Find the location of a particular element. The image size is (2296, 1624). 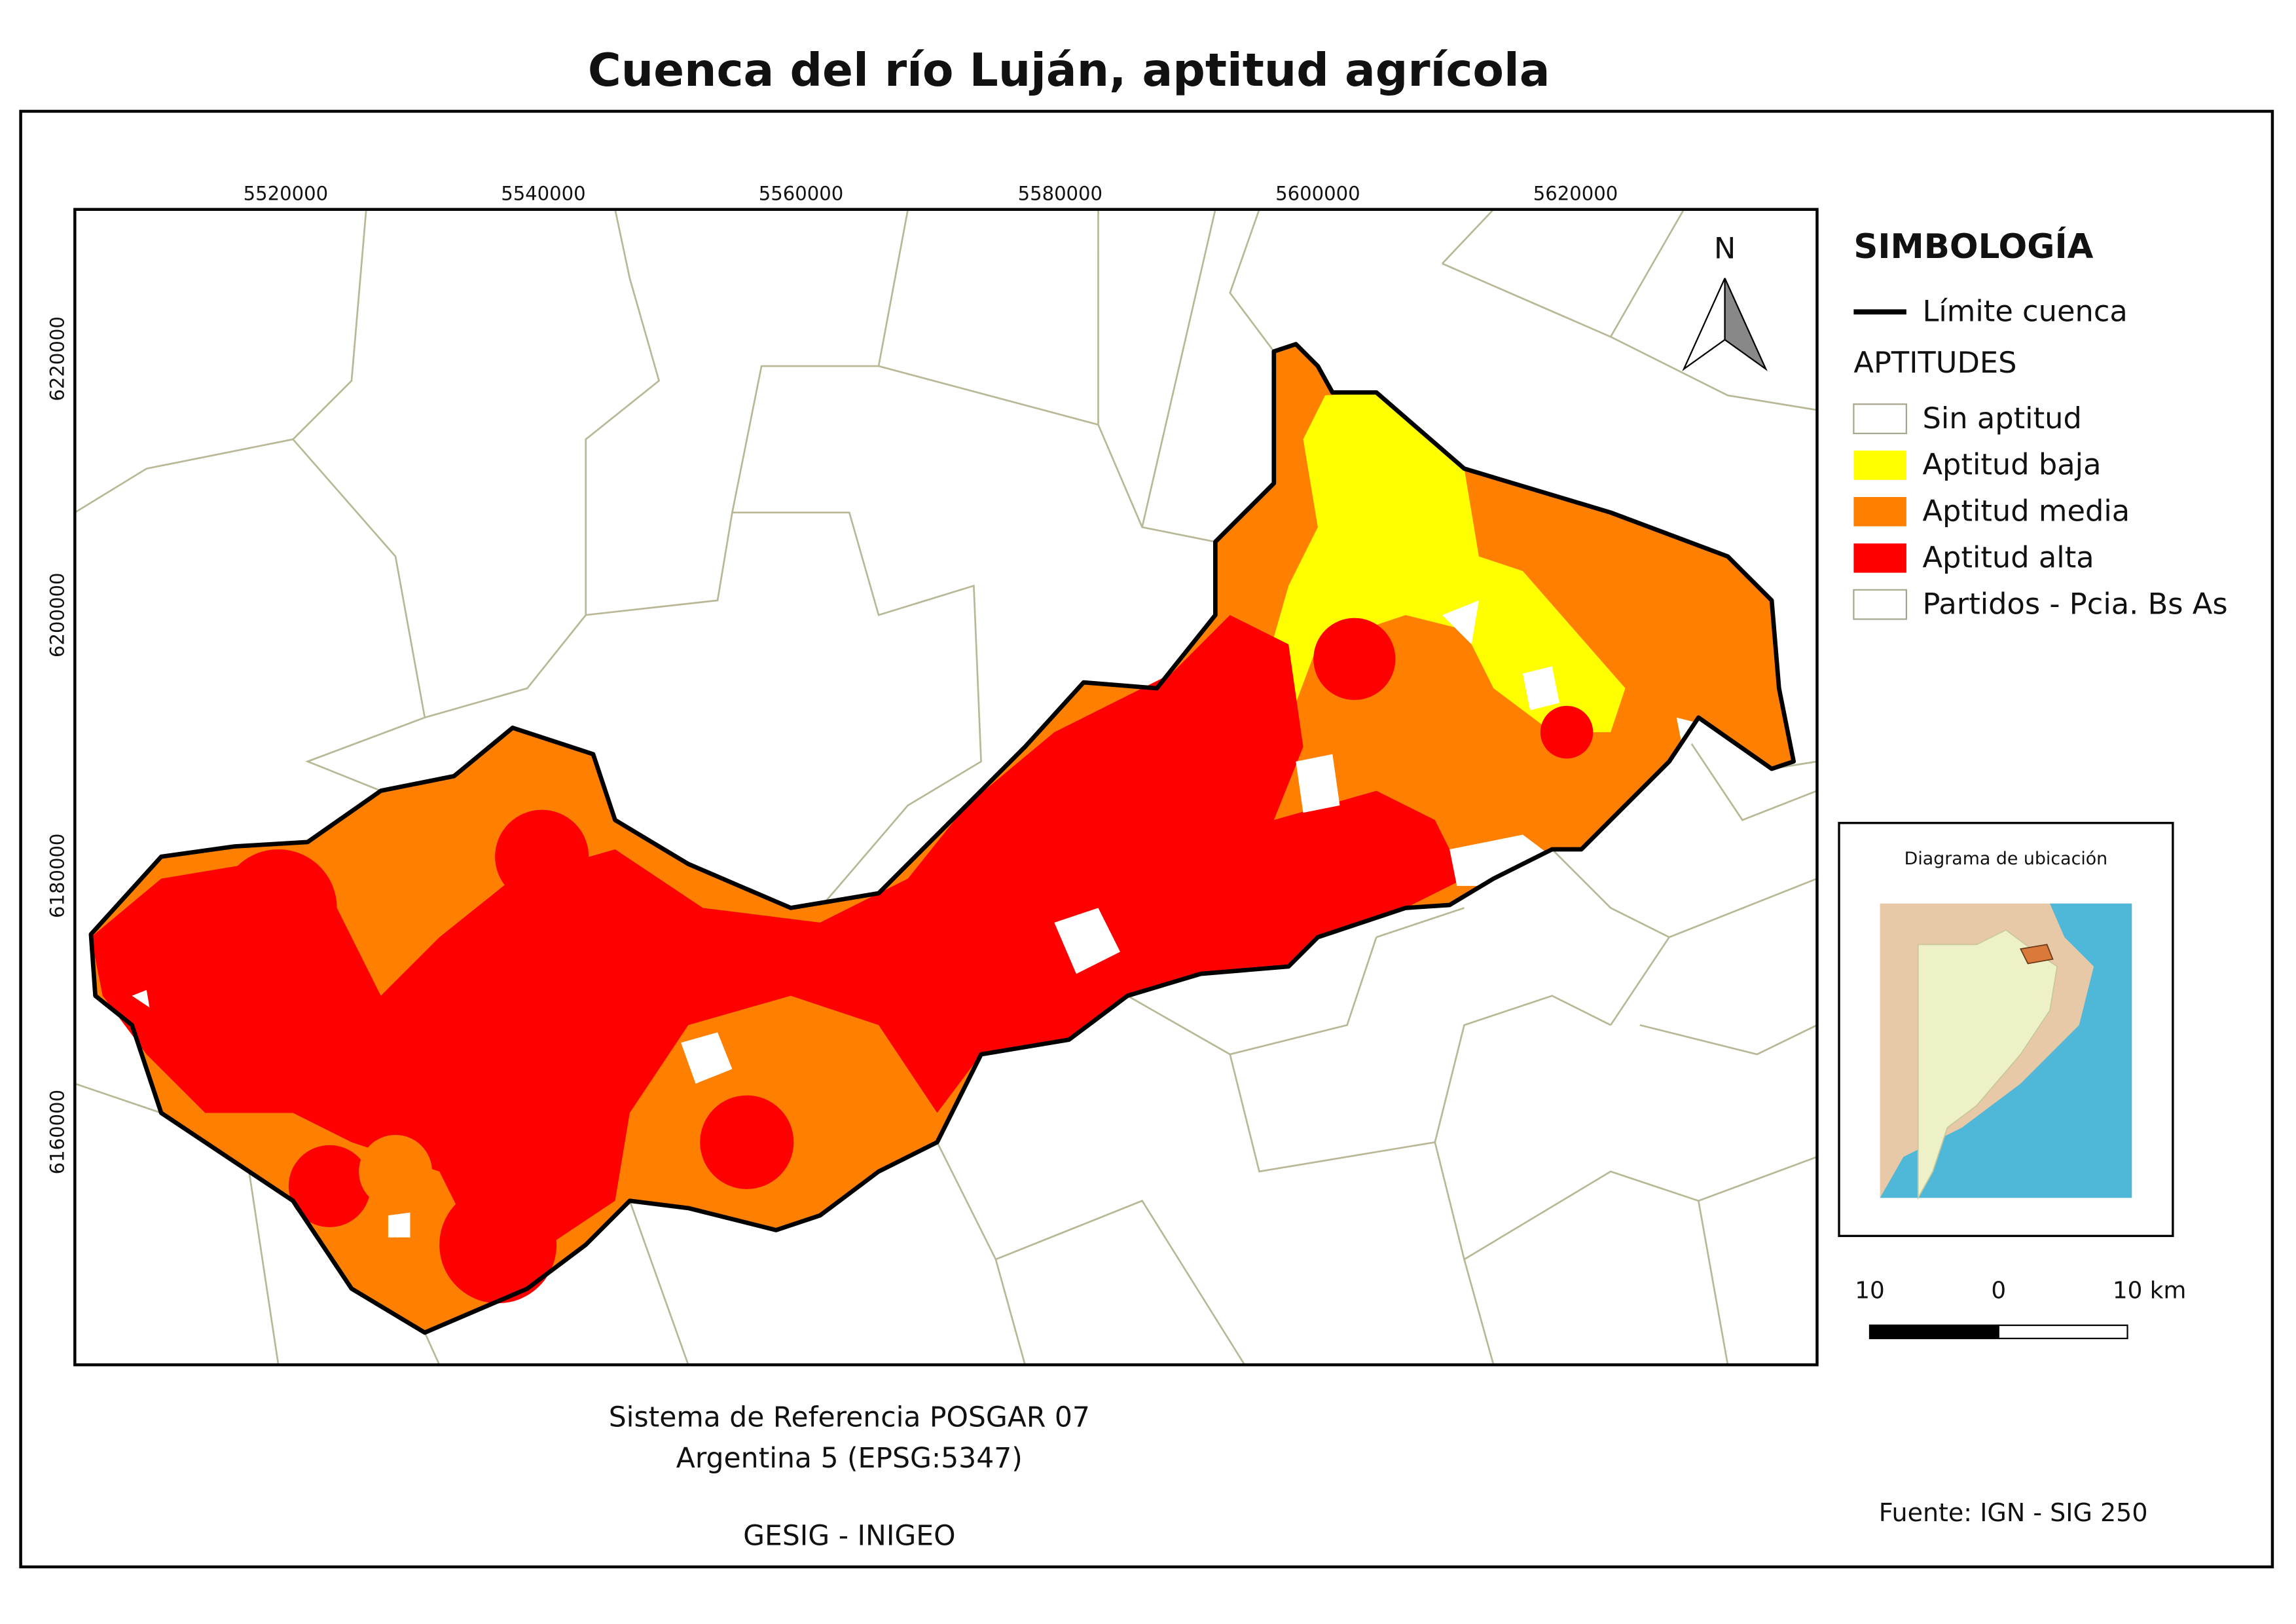

scale-bar-label: 0 is located at coordinates (1998, 1290).